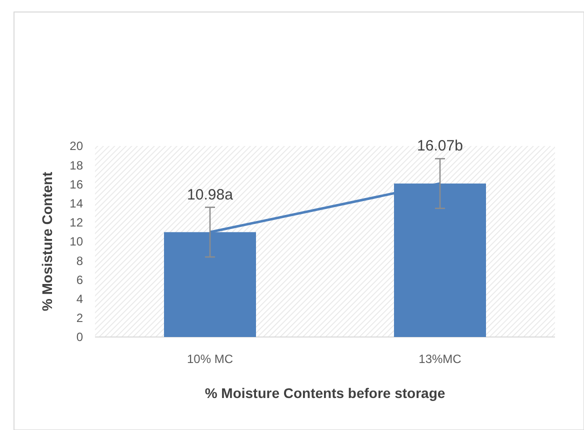 Image resolution: width=584 pixels, height=430 pixels. Describe the element at coordinates (210, 359) in the screenshot. I see `x-tick-label: 10% MC` at that location.